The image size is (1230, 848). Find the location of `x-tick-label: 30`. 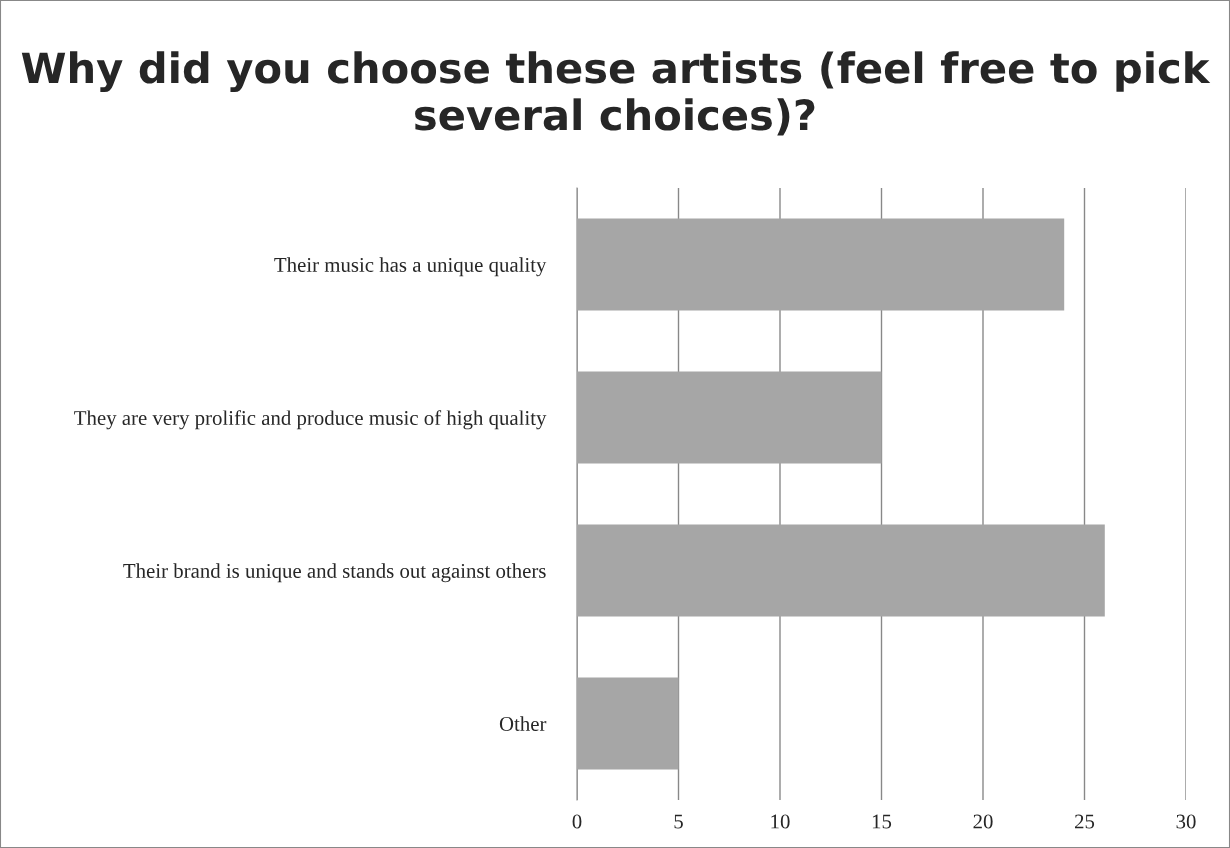

x-tick-label: 30 is located at coordinates (1186, 821).